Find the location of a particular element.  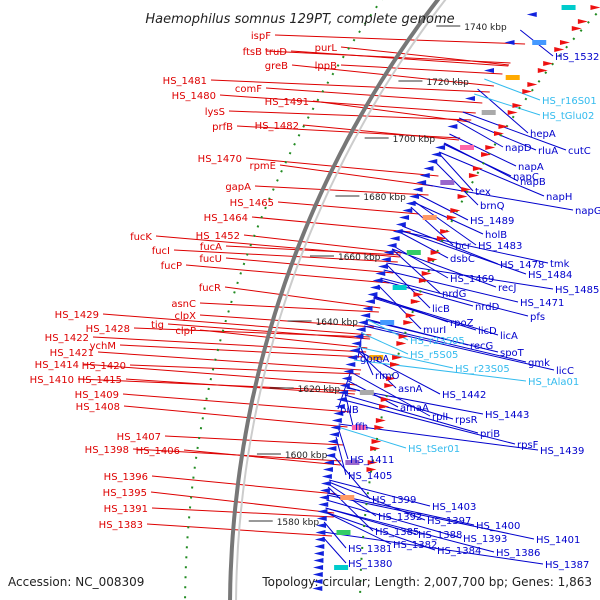

gene-label-left: HS_1407 is located at coordinates (139, 437).